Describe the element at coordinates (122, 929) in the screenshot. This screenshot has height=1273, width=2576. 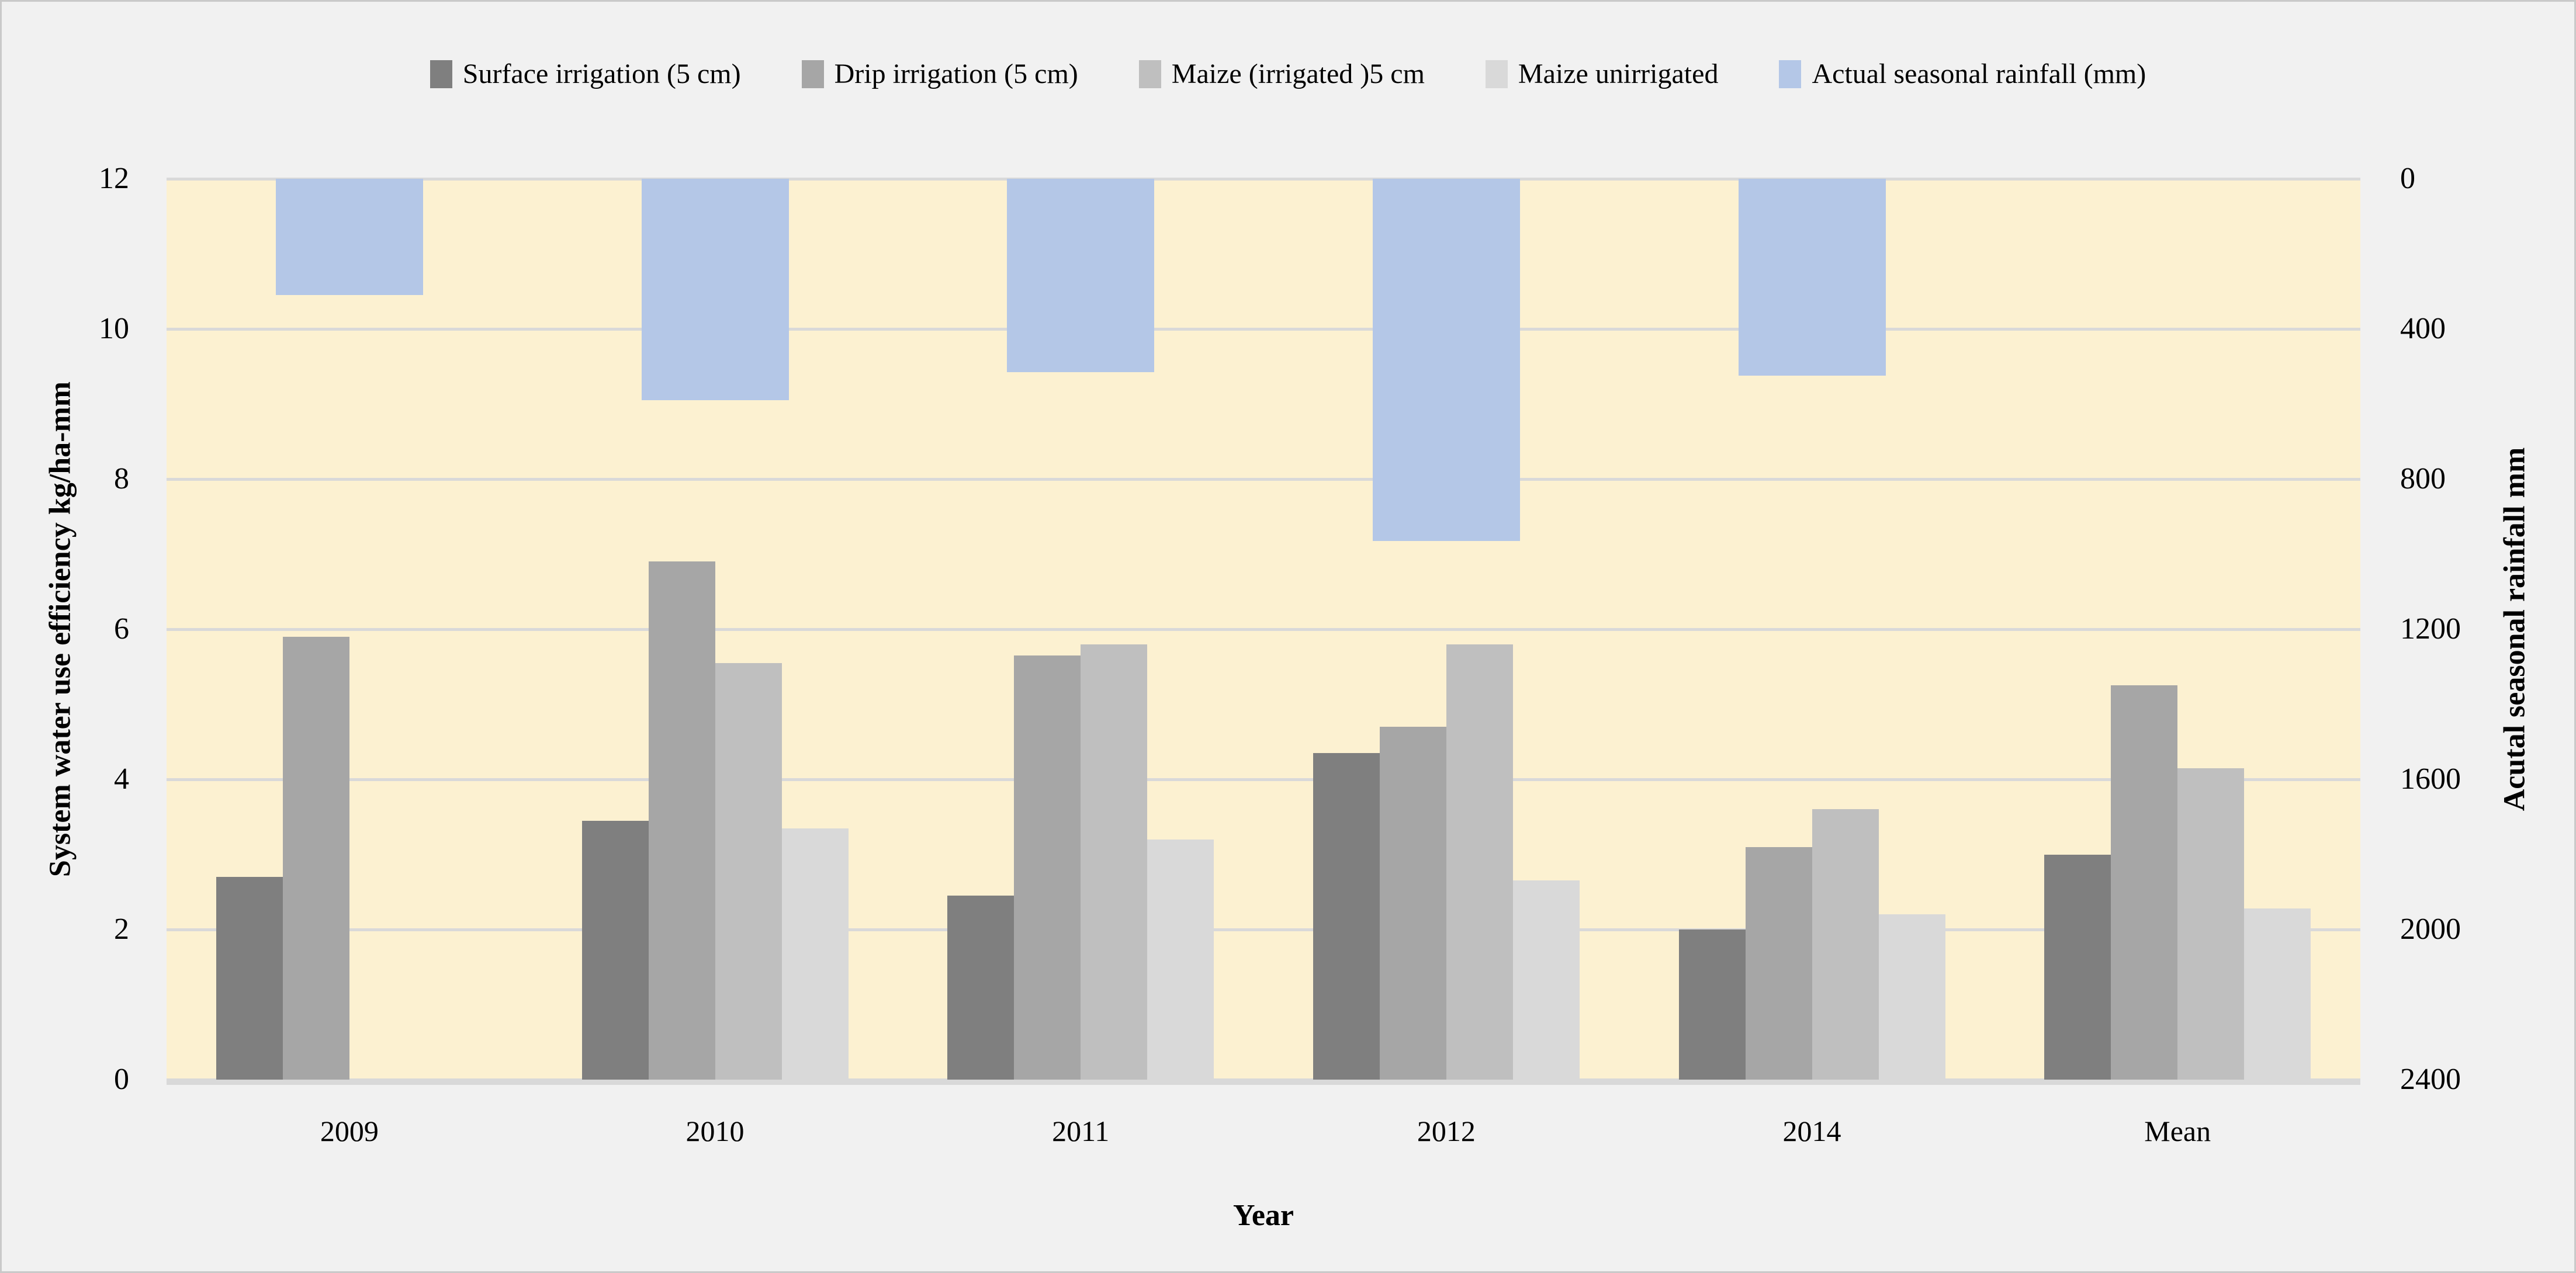
I see `left-tick-label: 2` at that location.